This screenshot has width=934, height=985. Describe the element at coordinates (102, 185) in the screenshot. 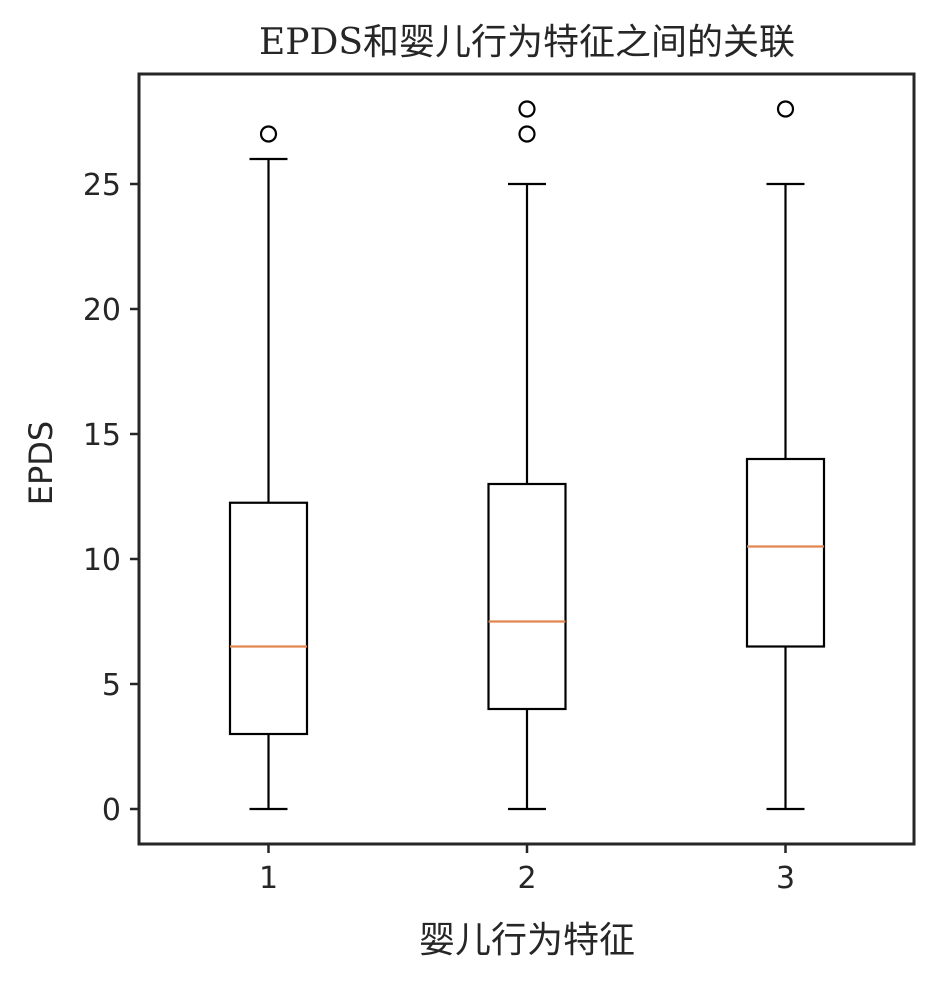

I see `y-tick-label: 25` at that location.